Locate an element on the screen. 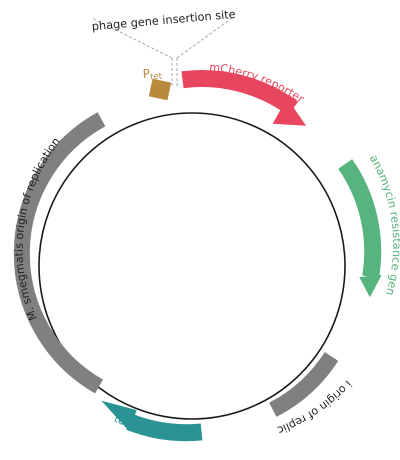  mcherry-arrow-body is located at coordinates (240, 93).